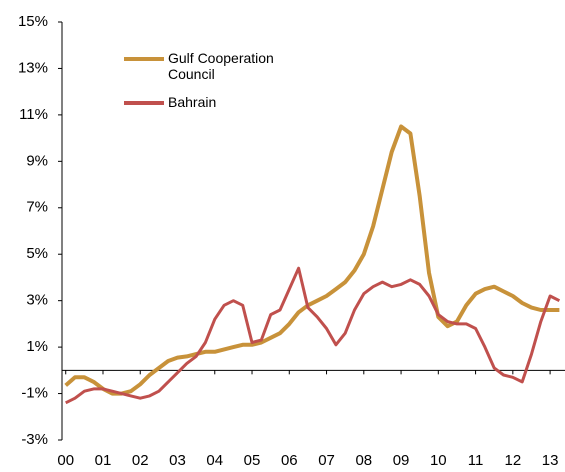 This screenshot has width=565, height=472. Describe the element at coordinates (363, 460) in the screenshot. I see `x-tick-label: 08` at that location.